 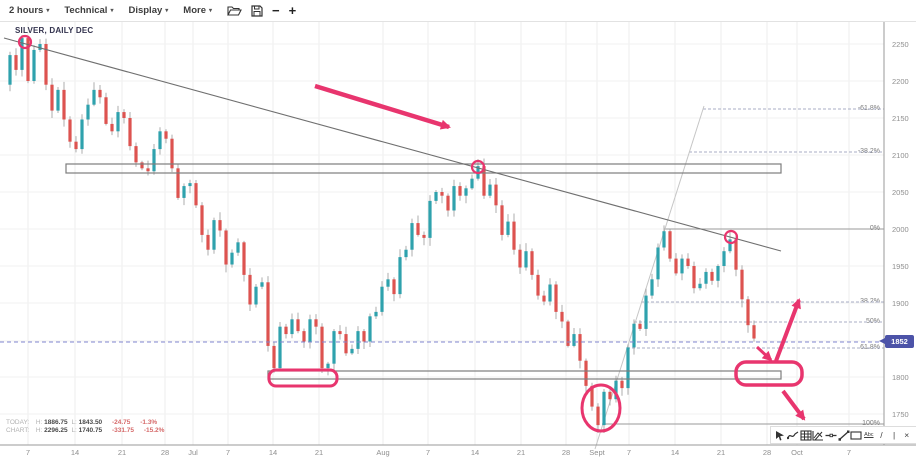 I want to click on price-tick-label: 2050, so click(x=900, y=192).